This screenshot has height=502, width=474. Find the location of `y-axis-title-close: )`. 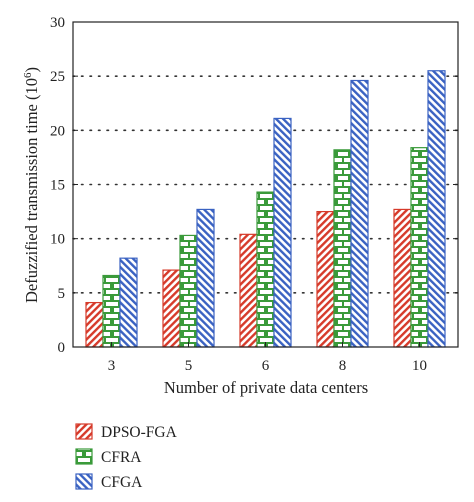

y-axis-title-close: ) is located at coordinates (31, 70).